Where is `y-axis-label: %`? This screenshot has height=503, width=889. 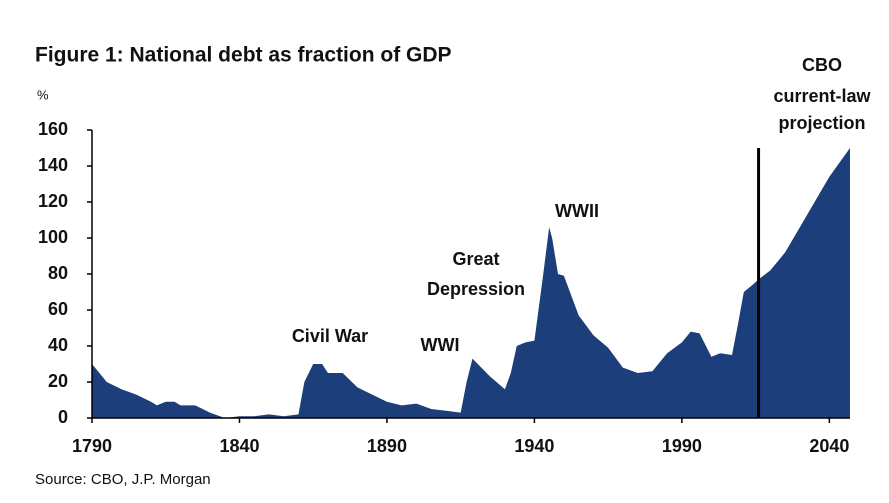
y-axis-label: % is located at coordinates (43, 94).